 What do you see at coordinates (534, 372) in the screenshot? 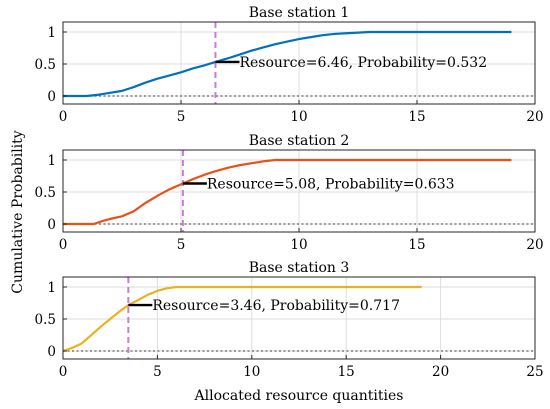
I see `x-tick-label: 25` at bounding box center [534, 372].